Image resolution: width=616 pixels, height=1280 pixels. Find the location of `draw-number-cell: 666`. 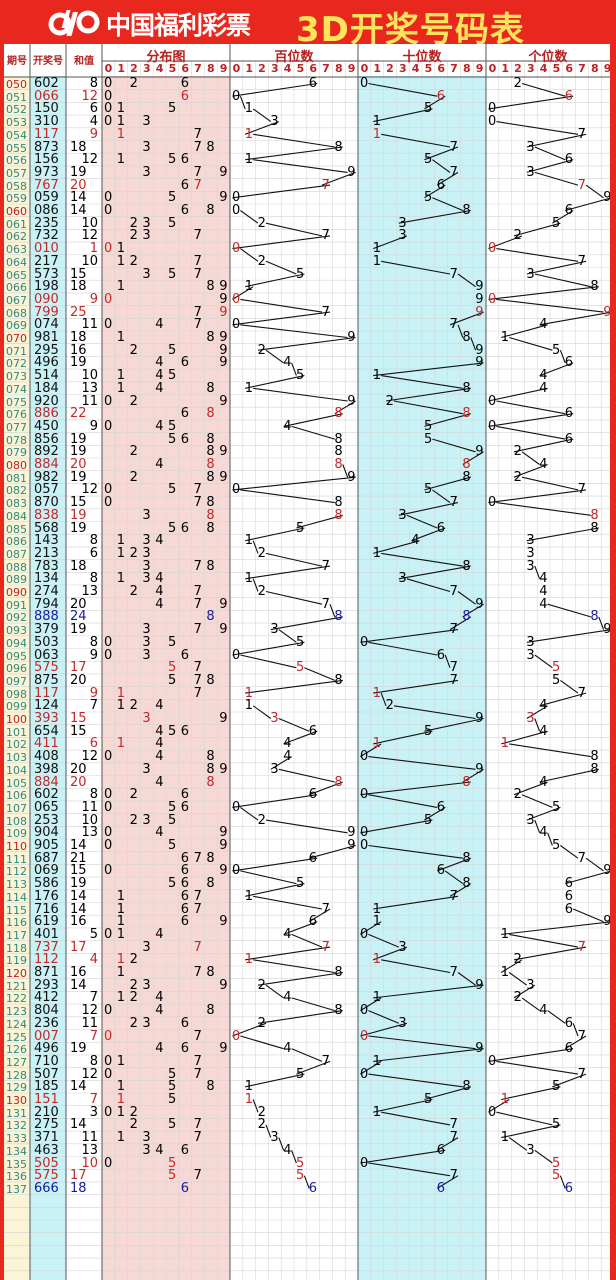

draw-number-cell: 666 is located at coordinates (46, 1188).